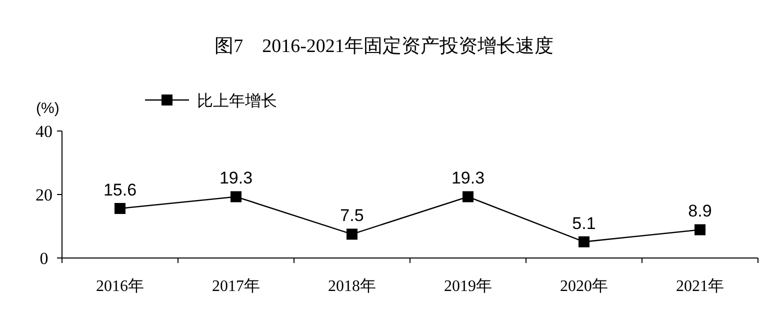 The height and width of the screenshot is (320, 768). What do you see at coordinates (352, 286) in the screenshot?
I see `x-tick-label: 2018年` at bounding box center [352, 286].